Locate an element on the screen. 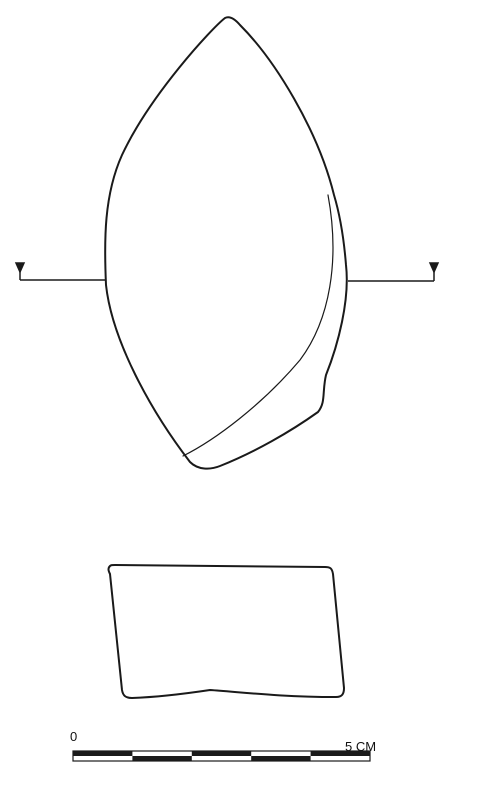 This screenshot has width=486, height=800. scale-label-start: 0 is located at coordinates (73, 736).